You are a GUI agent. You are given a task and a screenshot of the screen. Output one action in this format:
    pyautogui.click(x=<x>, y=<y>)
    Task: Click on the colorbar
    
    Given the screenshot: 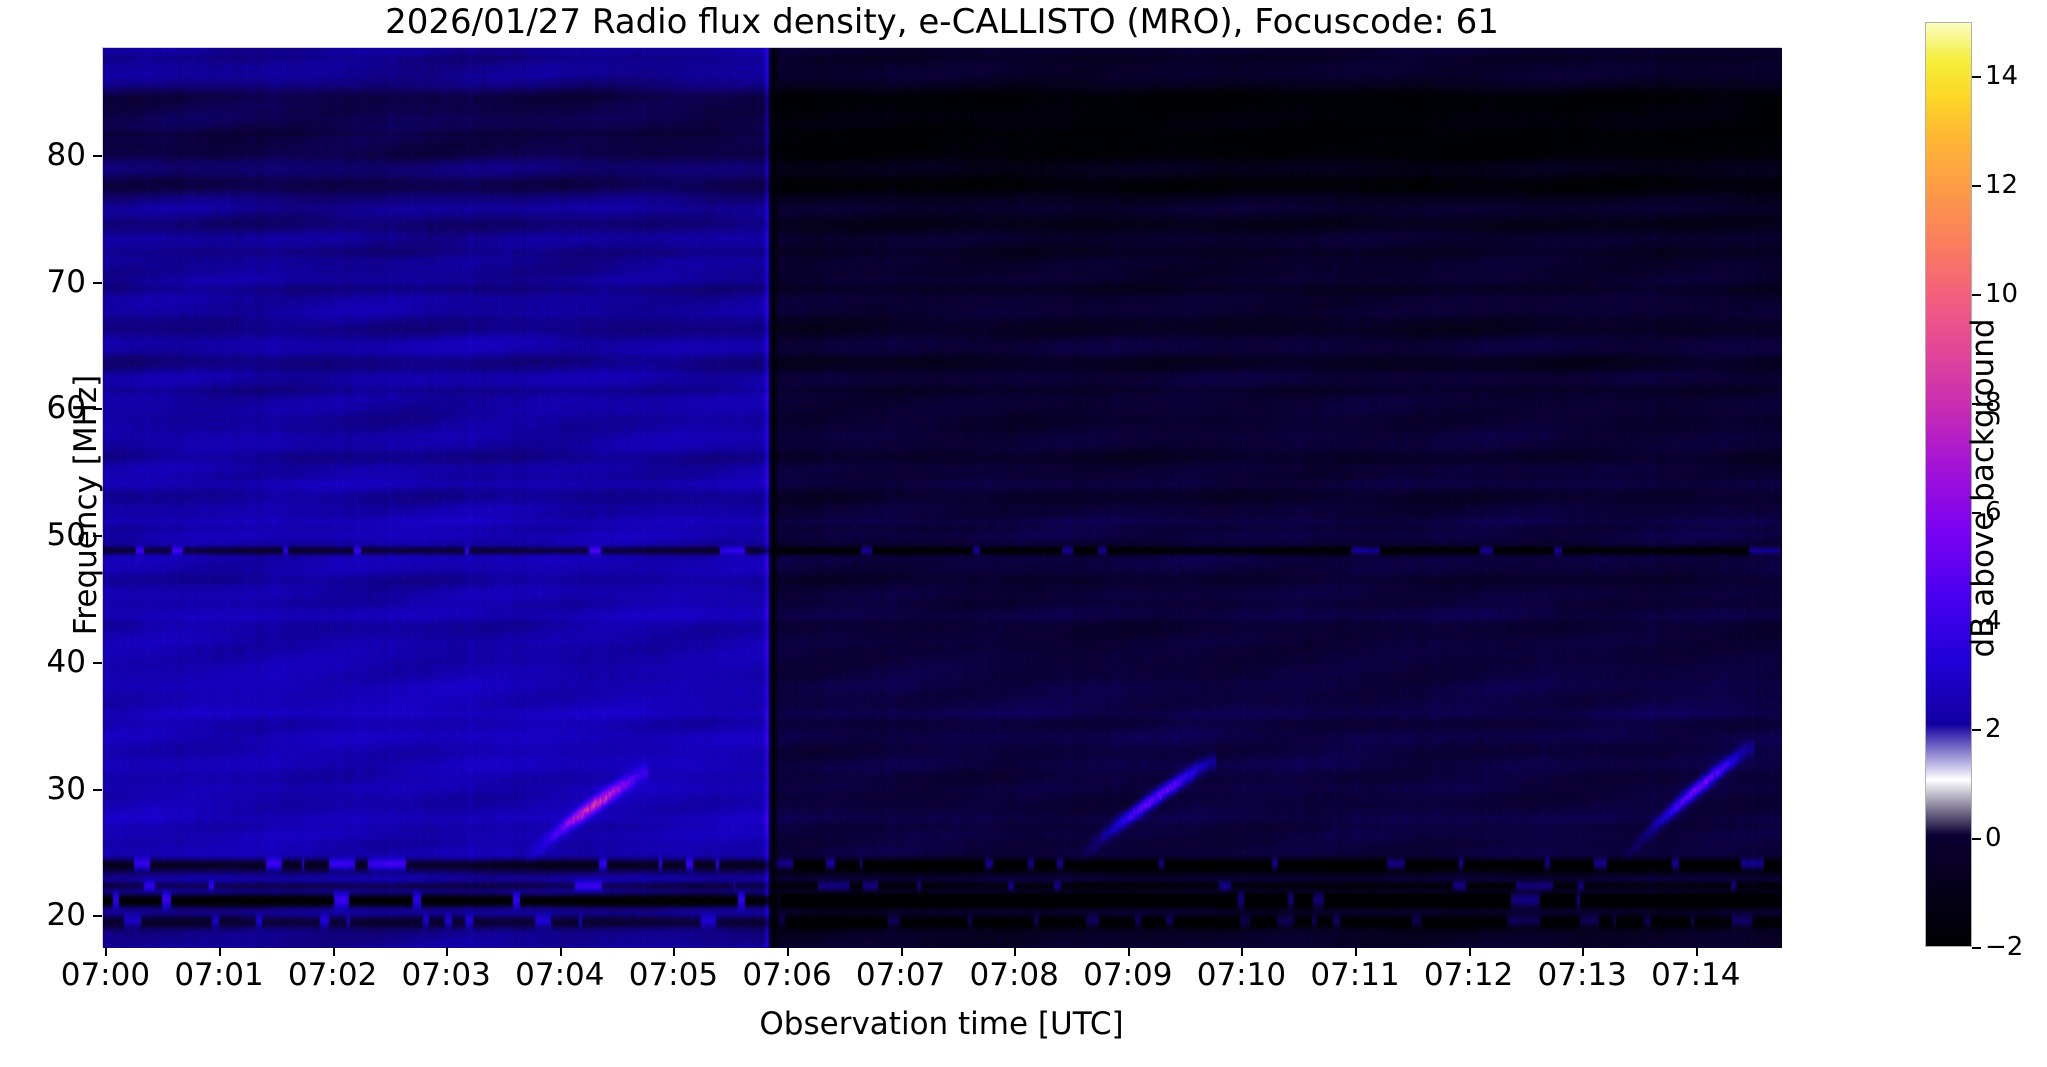 What is the action you would take?
    pyautogui.click(x=1948, y=484)
    